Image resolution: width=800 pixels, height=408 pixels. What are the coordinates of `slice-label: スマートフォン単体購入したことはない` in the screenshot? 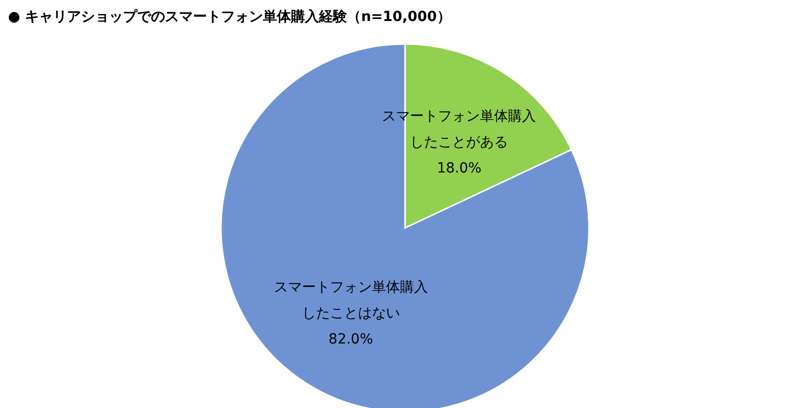 It's located at (351, 300).